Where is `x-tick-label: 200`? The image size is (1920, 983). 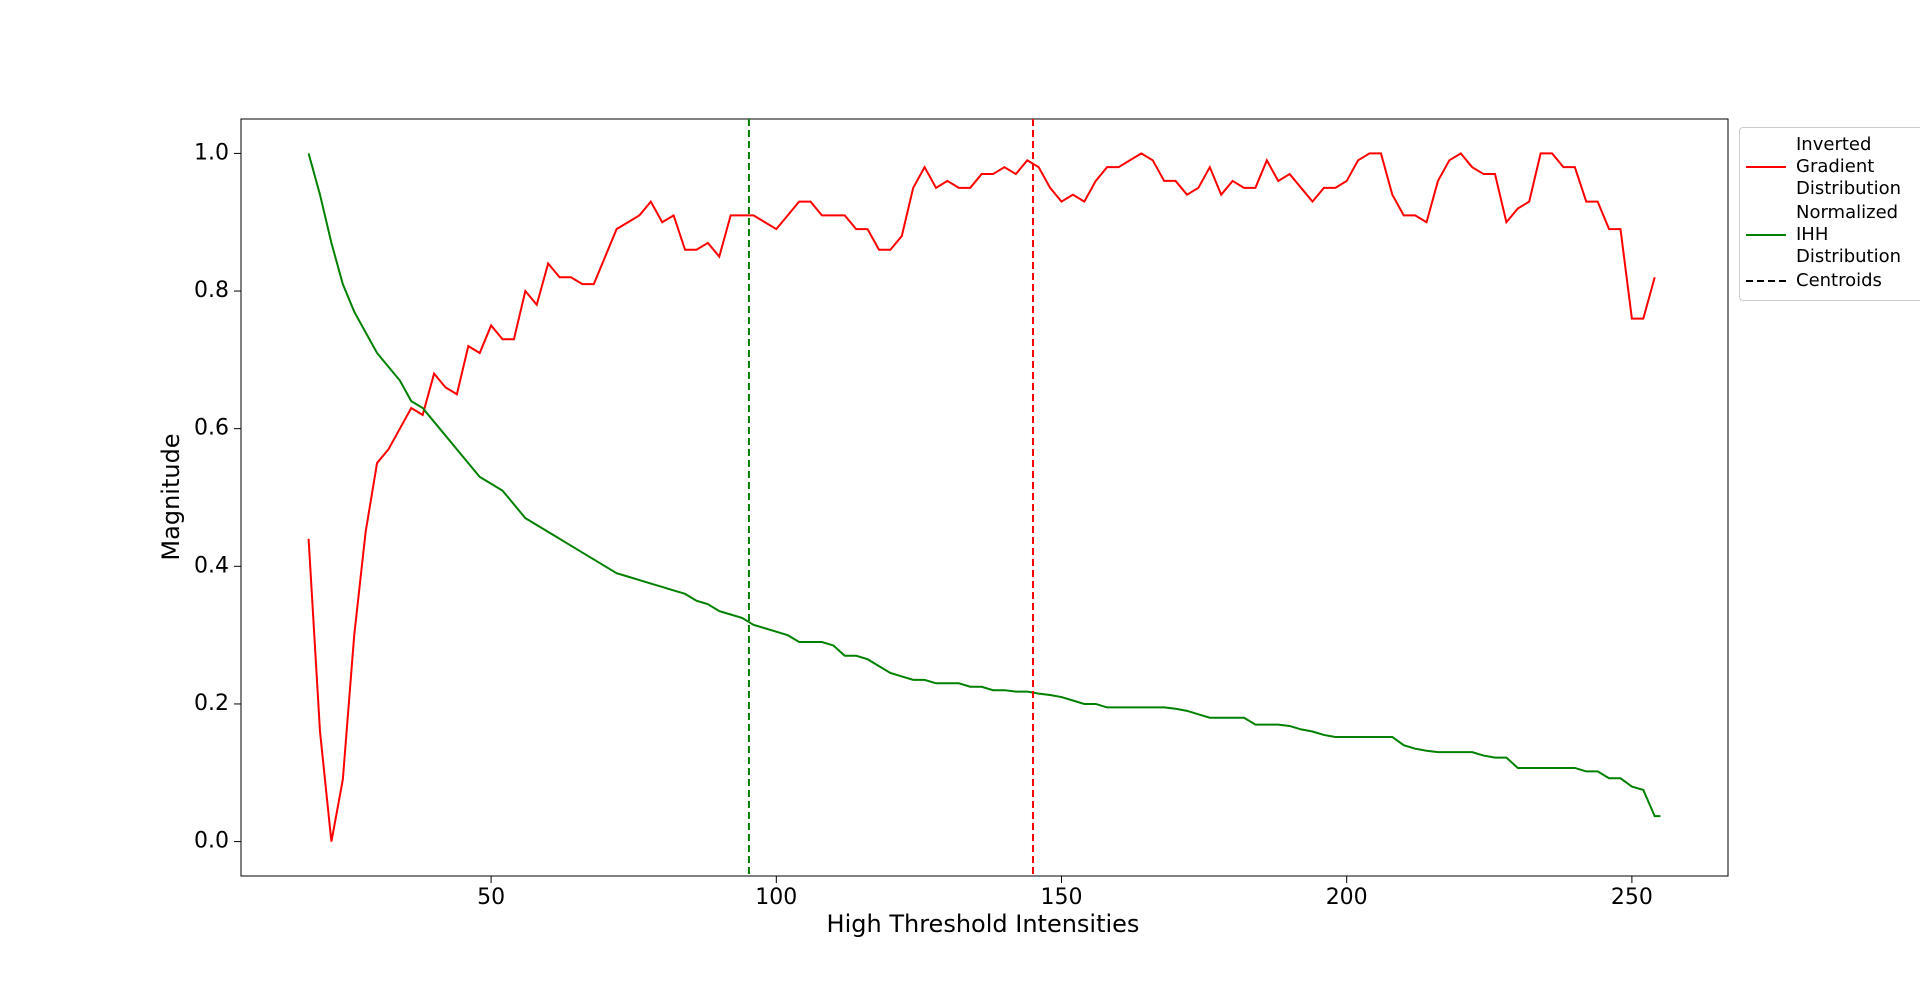
x-tick-label: 200 is located at coordinates (1347, 897).